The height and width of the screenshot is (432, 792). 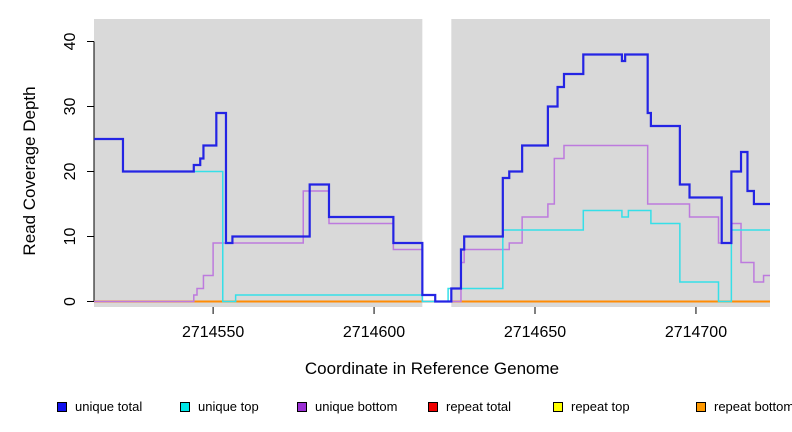 What do you see at coordinates (109, 406) in the screenshot?
I see `legend-label: unique total` at bounding box center [109, 406].